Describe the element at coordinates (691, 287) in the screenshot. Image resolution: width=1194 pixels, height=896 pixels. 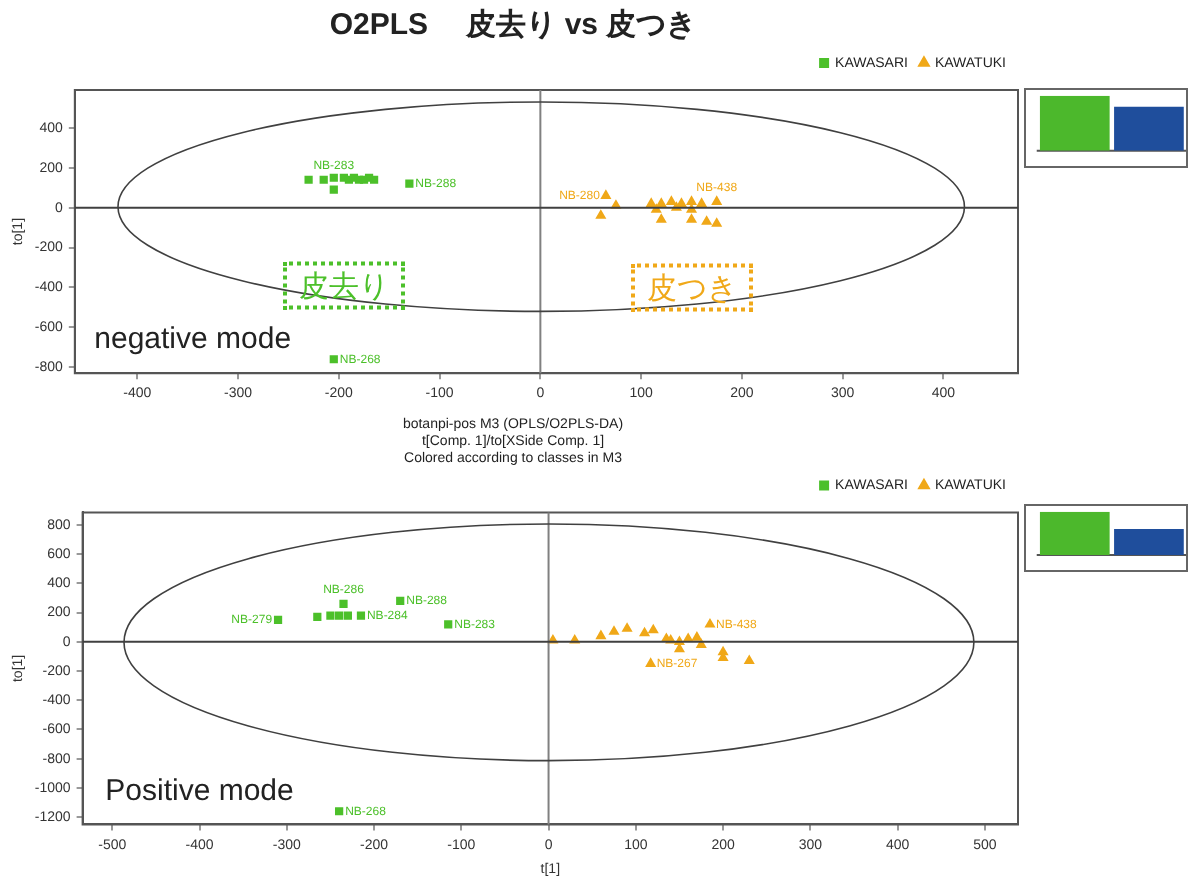
I see `annotation: 皮つき` at that location.